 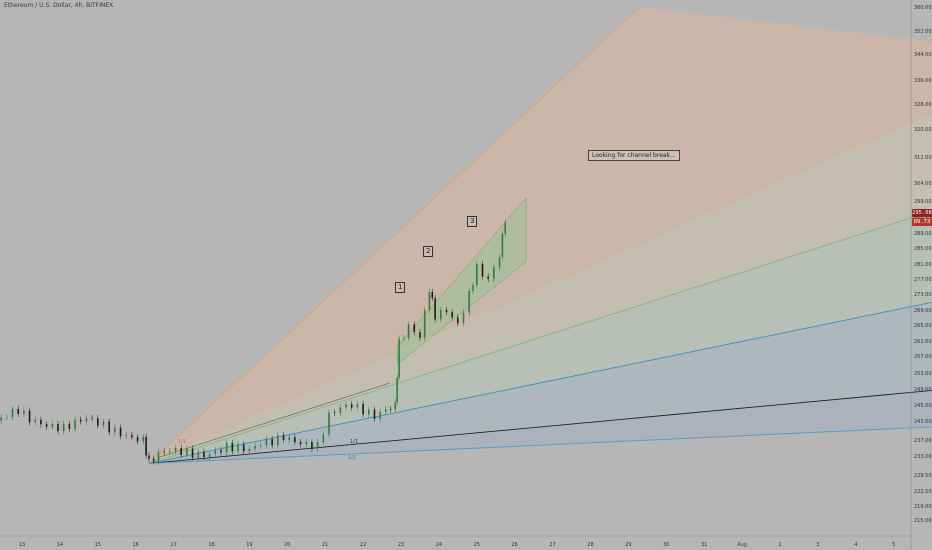 I want to click on wave-label-2: 2, so click(x=428, y=251).